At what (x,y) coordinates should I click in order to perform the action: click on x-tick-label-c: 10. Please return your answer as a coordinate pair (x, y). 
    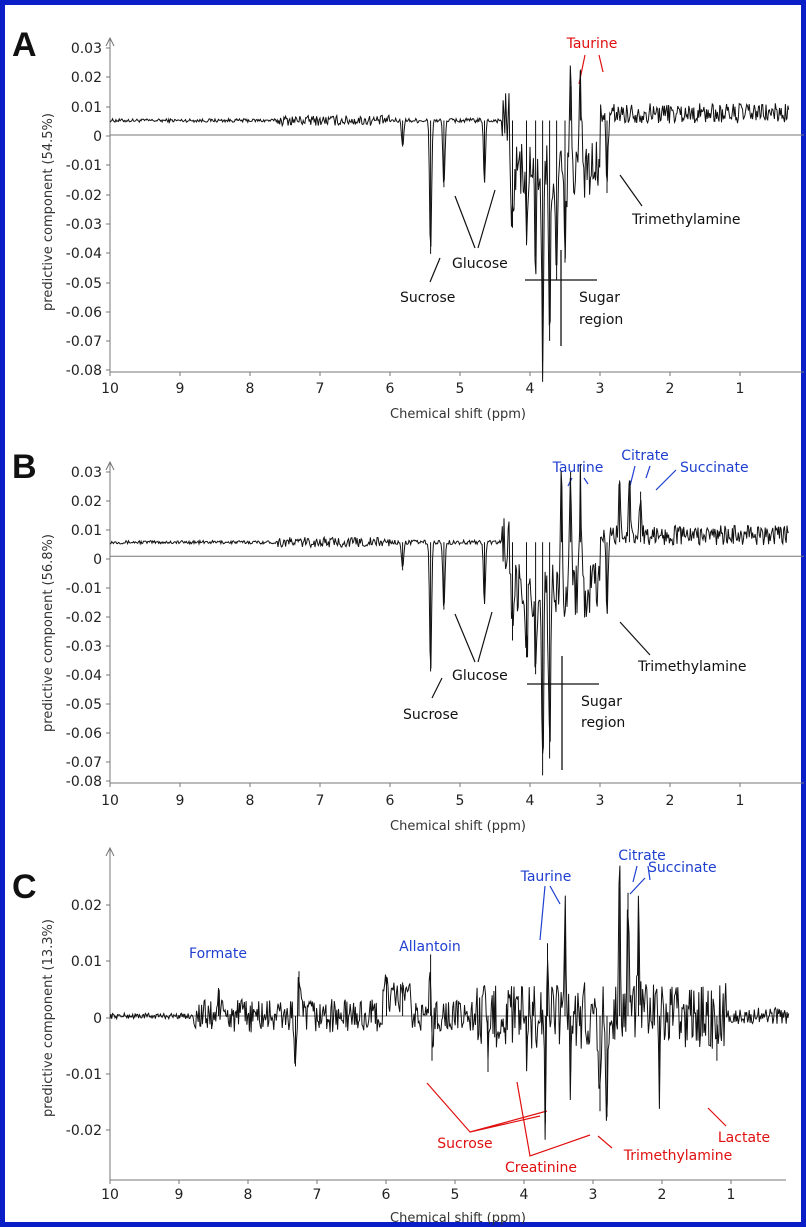
    Looking at the image, I should click on (110, 1195).